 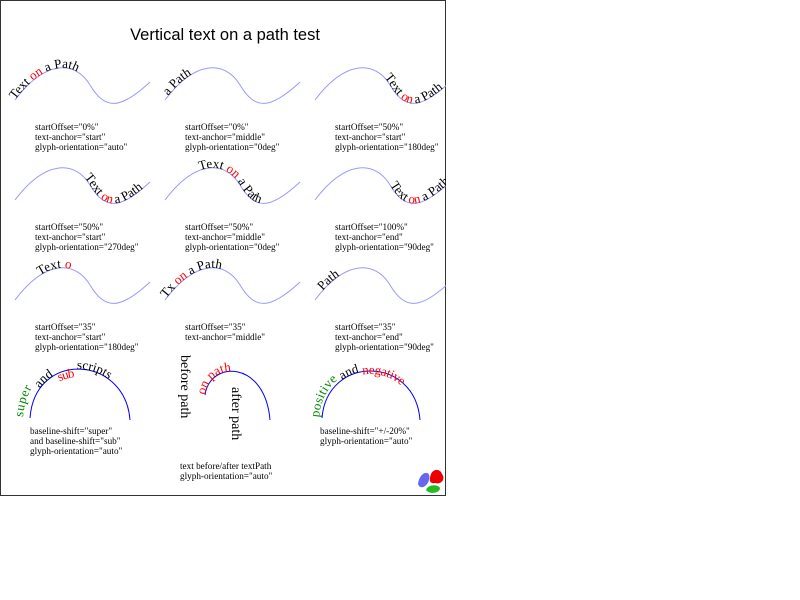 I want to click on positive-text: positive, so click(x=323, y=394).